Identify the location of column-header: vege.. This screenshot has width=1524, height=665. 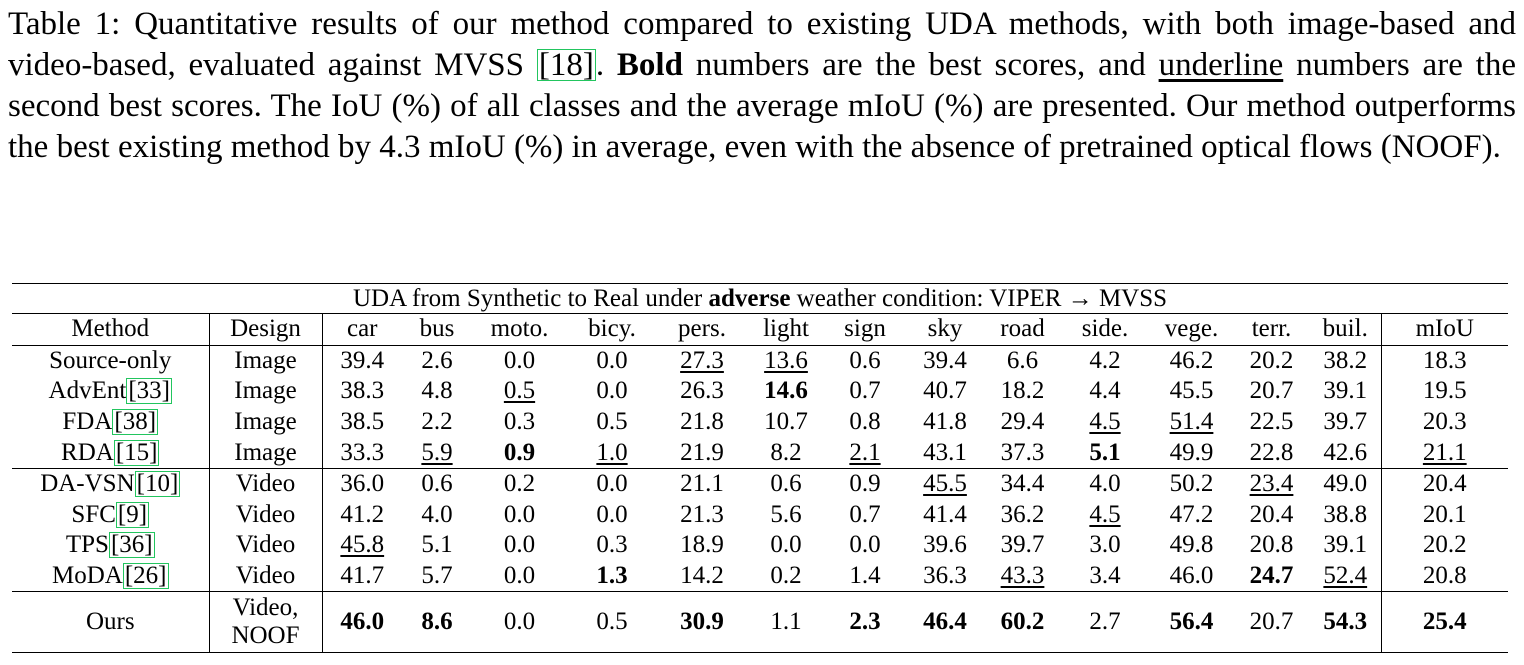
(1191, 329).